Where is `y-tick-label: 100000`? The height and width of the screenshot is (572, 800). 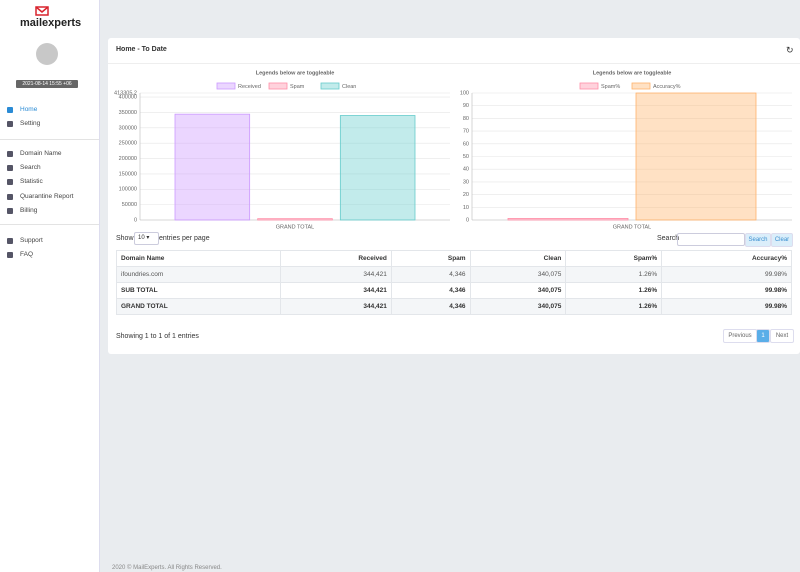 y-tick-label: 100000 is located at coordinates (128, 190).